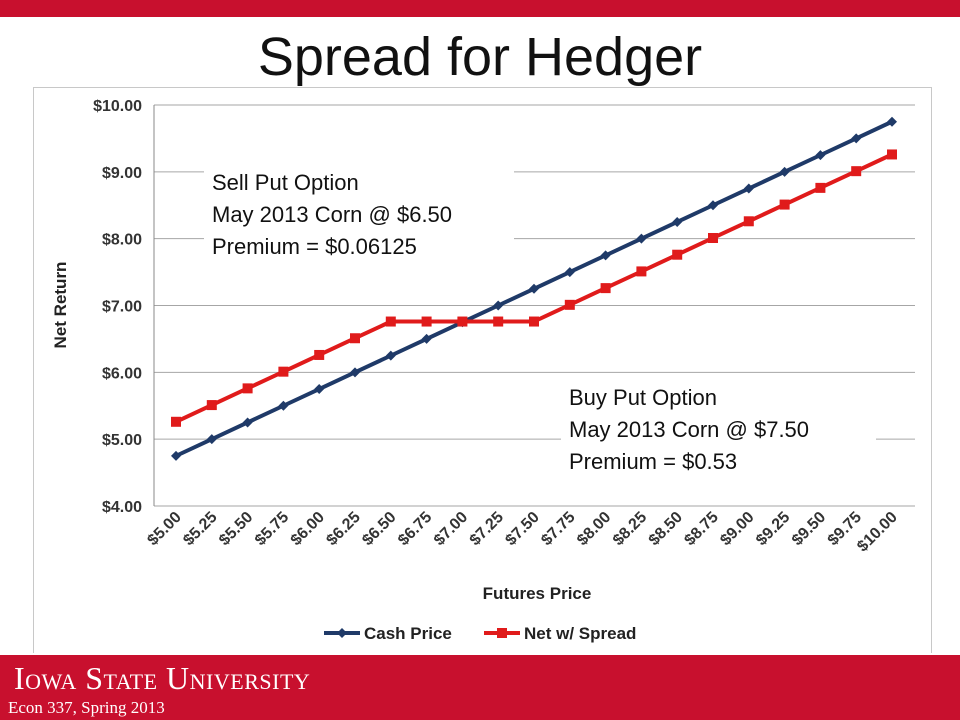  Describe the element at coordinates (308, 529) in the screenshot. I see `x-tick-label: $6.00` at that location.